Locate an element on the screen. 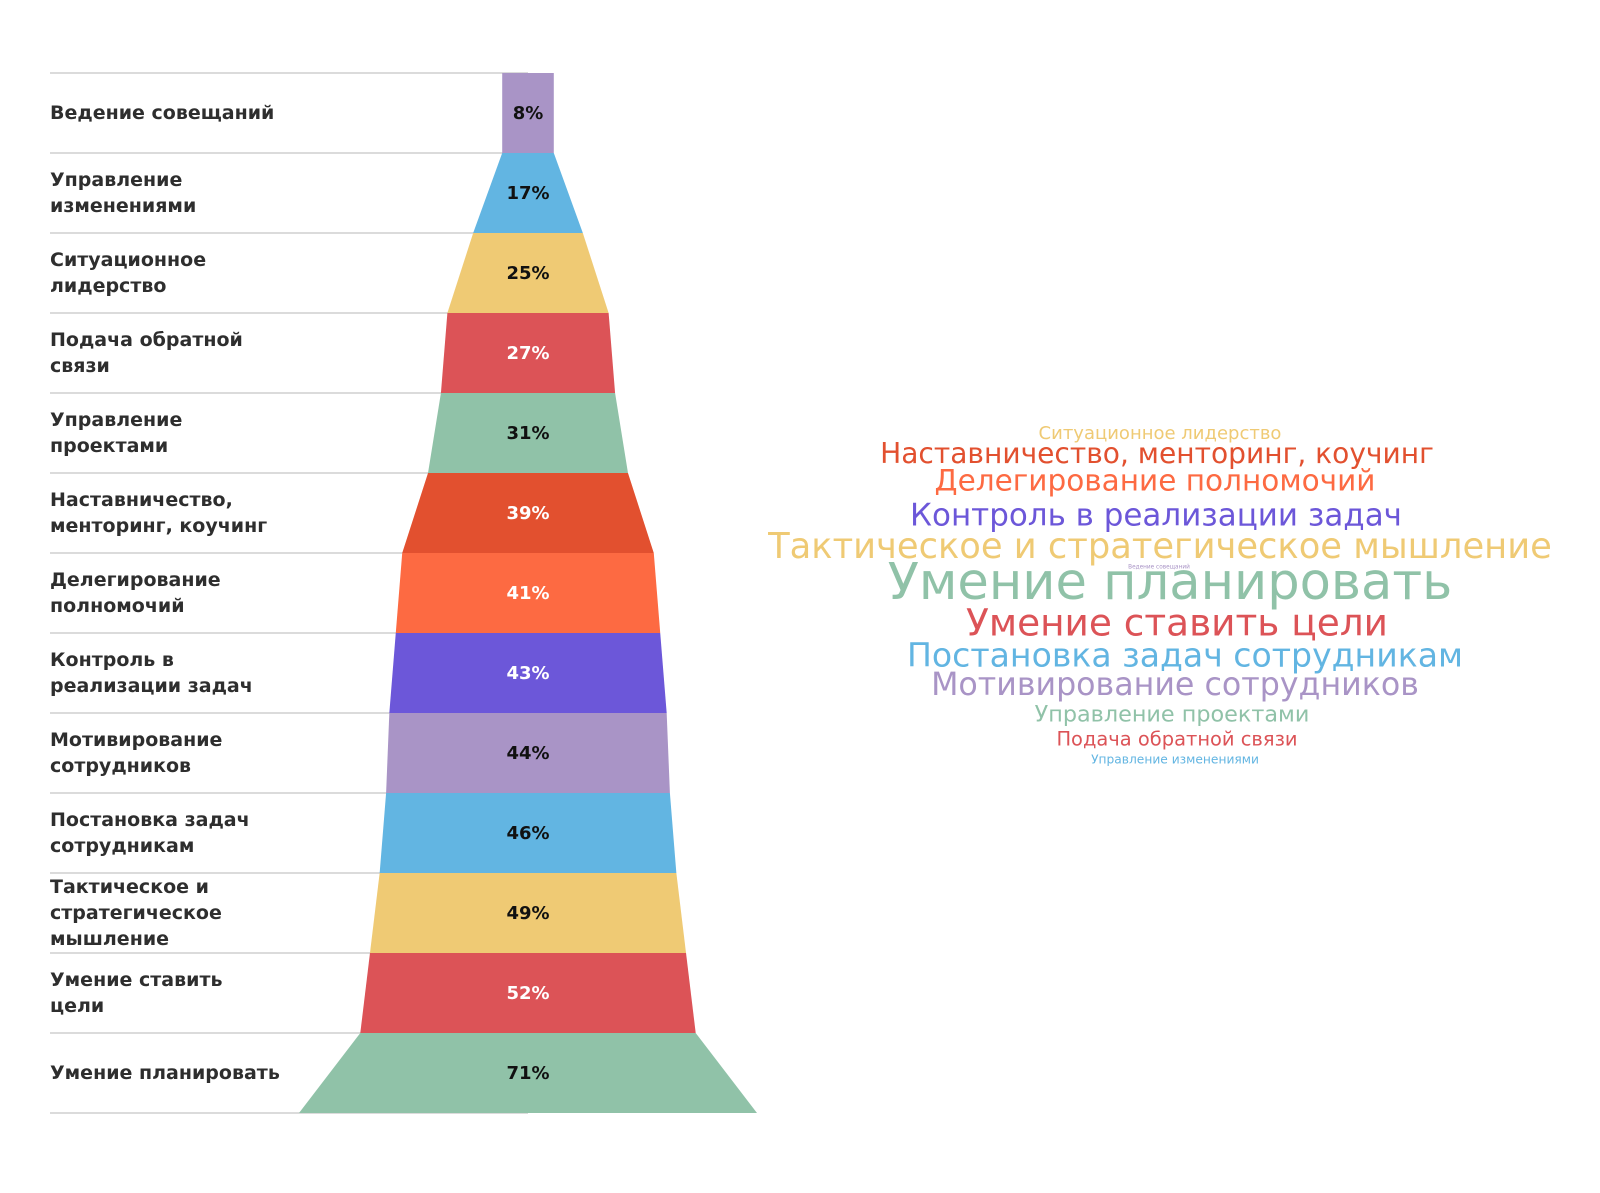 This screenshot has width=1600, height=1193. cloud-word: Умение ставить цели is located at coordinates (1177, 623).